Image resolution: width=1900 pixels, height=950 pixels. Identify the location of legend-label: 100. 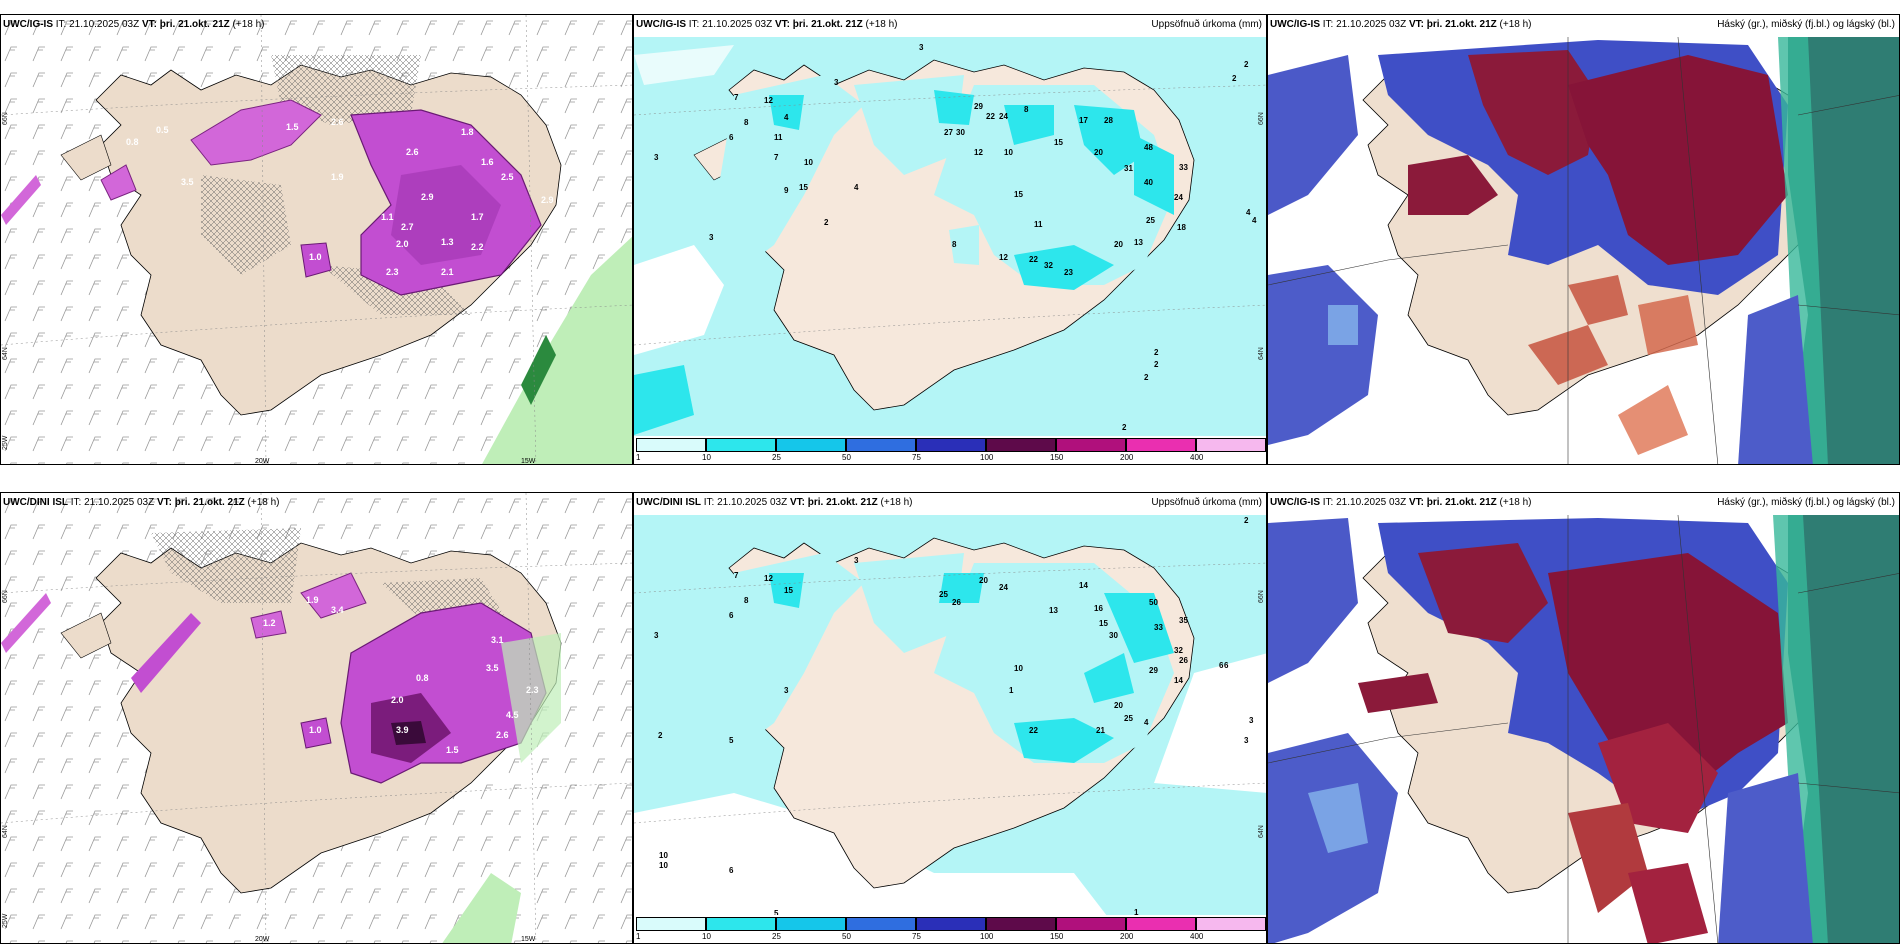
(987, 936).